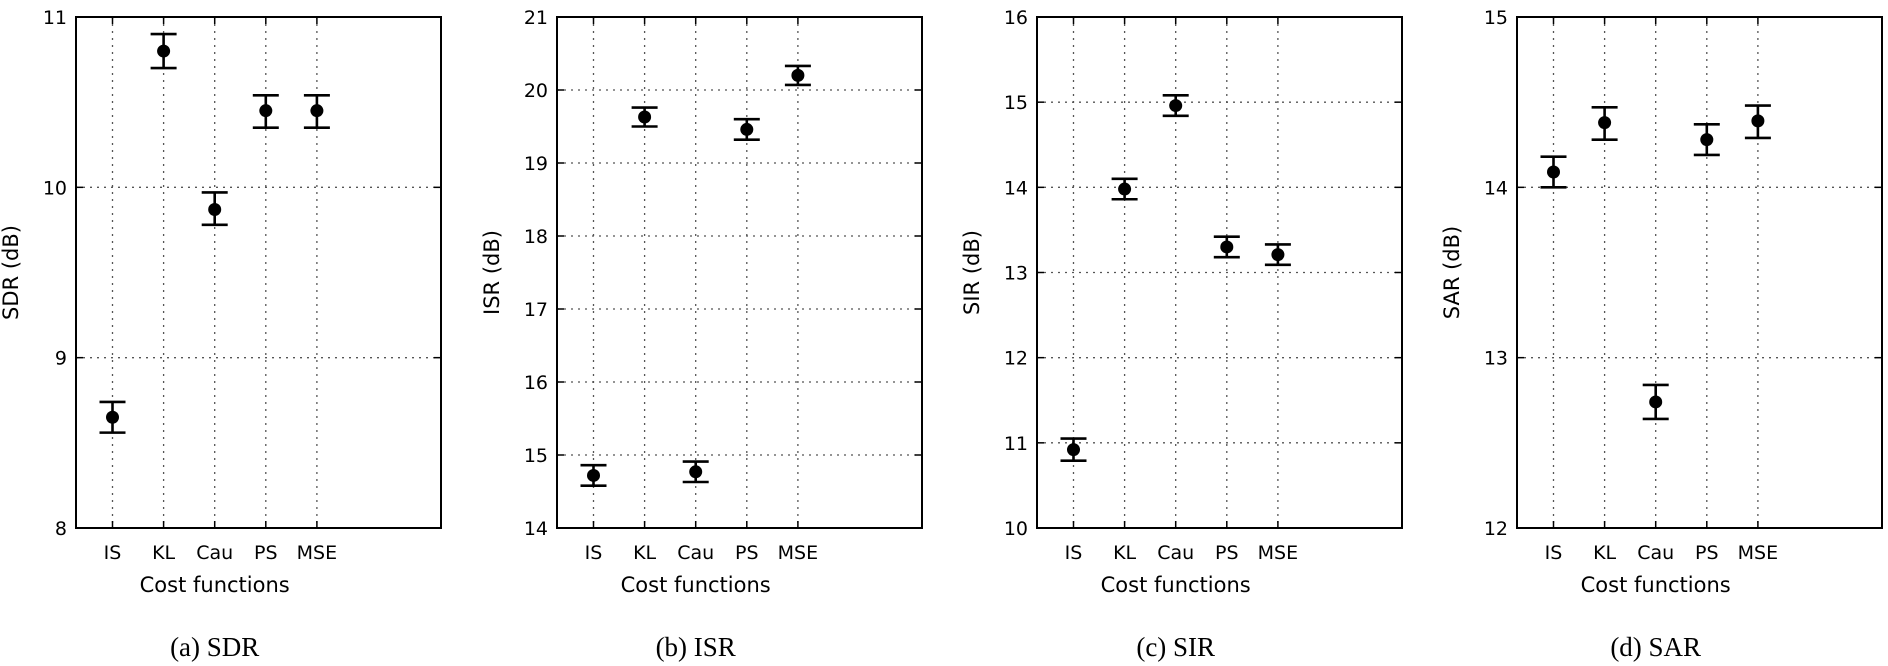 The image size is (1888, 666). I want to click on y-axis-label: ISR (dB), so click(492, 272).